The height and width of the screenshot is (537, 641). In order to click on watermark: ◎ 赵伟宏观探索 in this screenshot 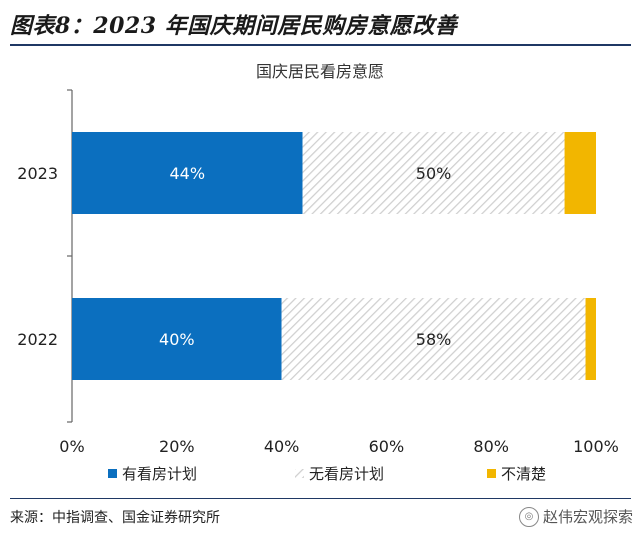, I will do `click(575, 516)`.